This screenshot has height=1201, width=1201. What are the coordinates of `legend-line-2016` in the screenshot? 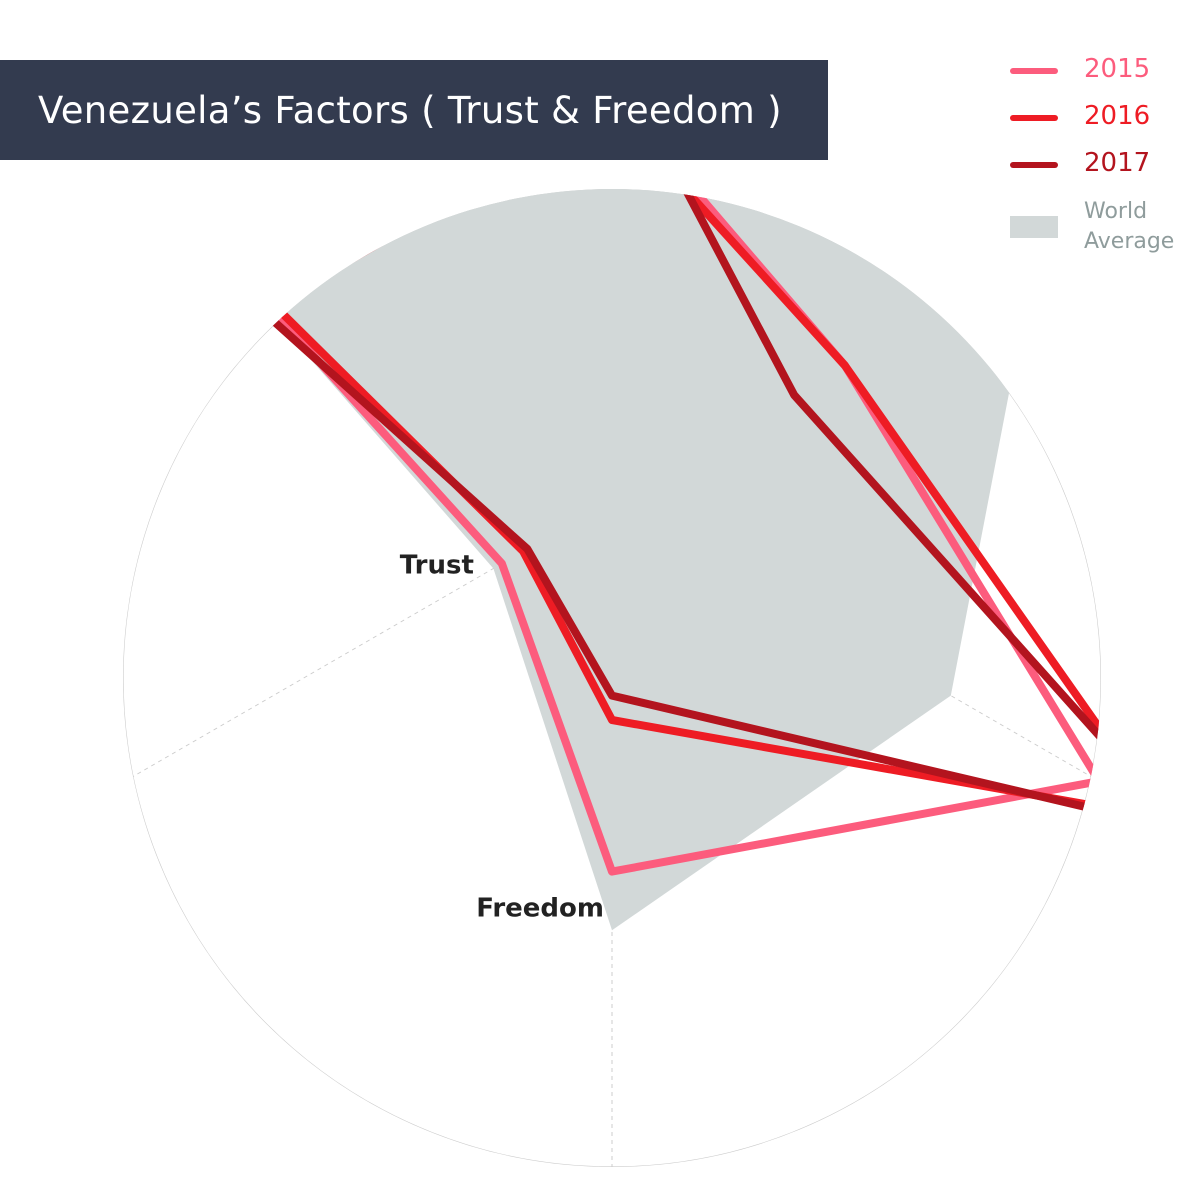 It's located at (1034, 118).